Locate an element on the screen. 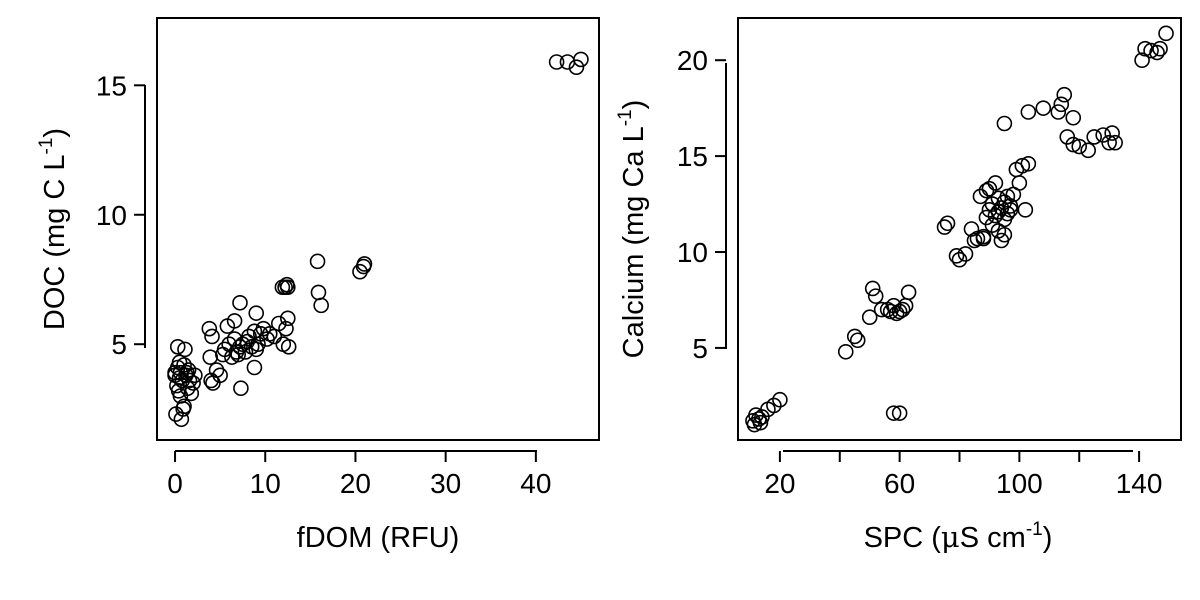 The width and height of the screenshot is (1200, 600). right-x-tick-label-2: 100 is located at coordinates (1019, 483).